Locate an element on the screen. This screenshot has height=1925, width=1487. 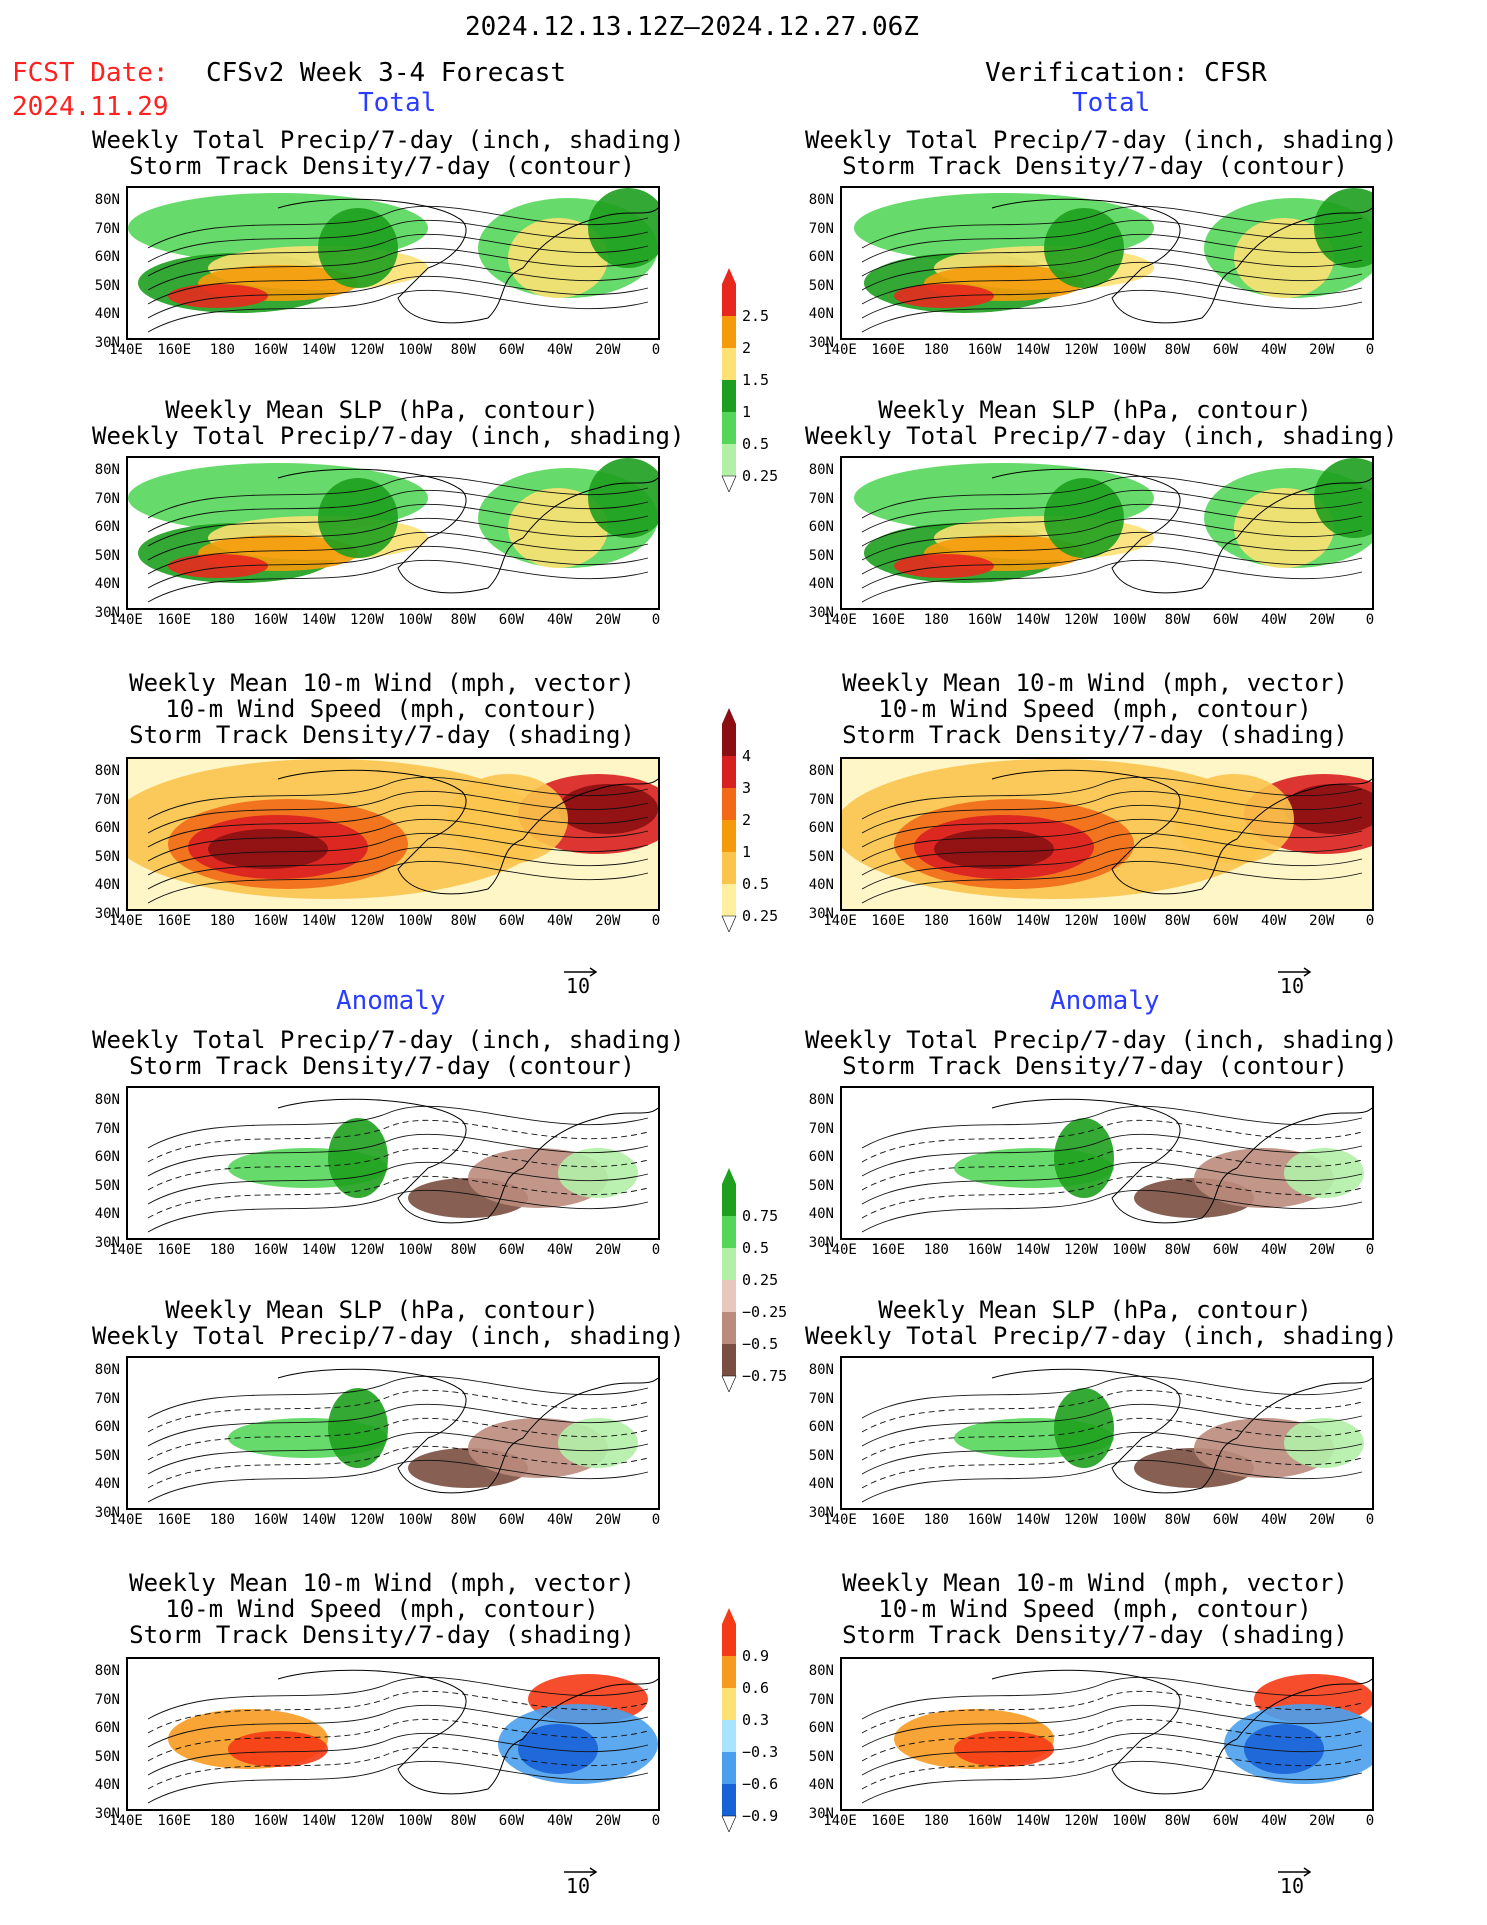
panel-r6 is located at coordinates (1107, 1734).